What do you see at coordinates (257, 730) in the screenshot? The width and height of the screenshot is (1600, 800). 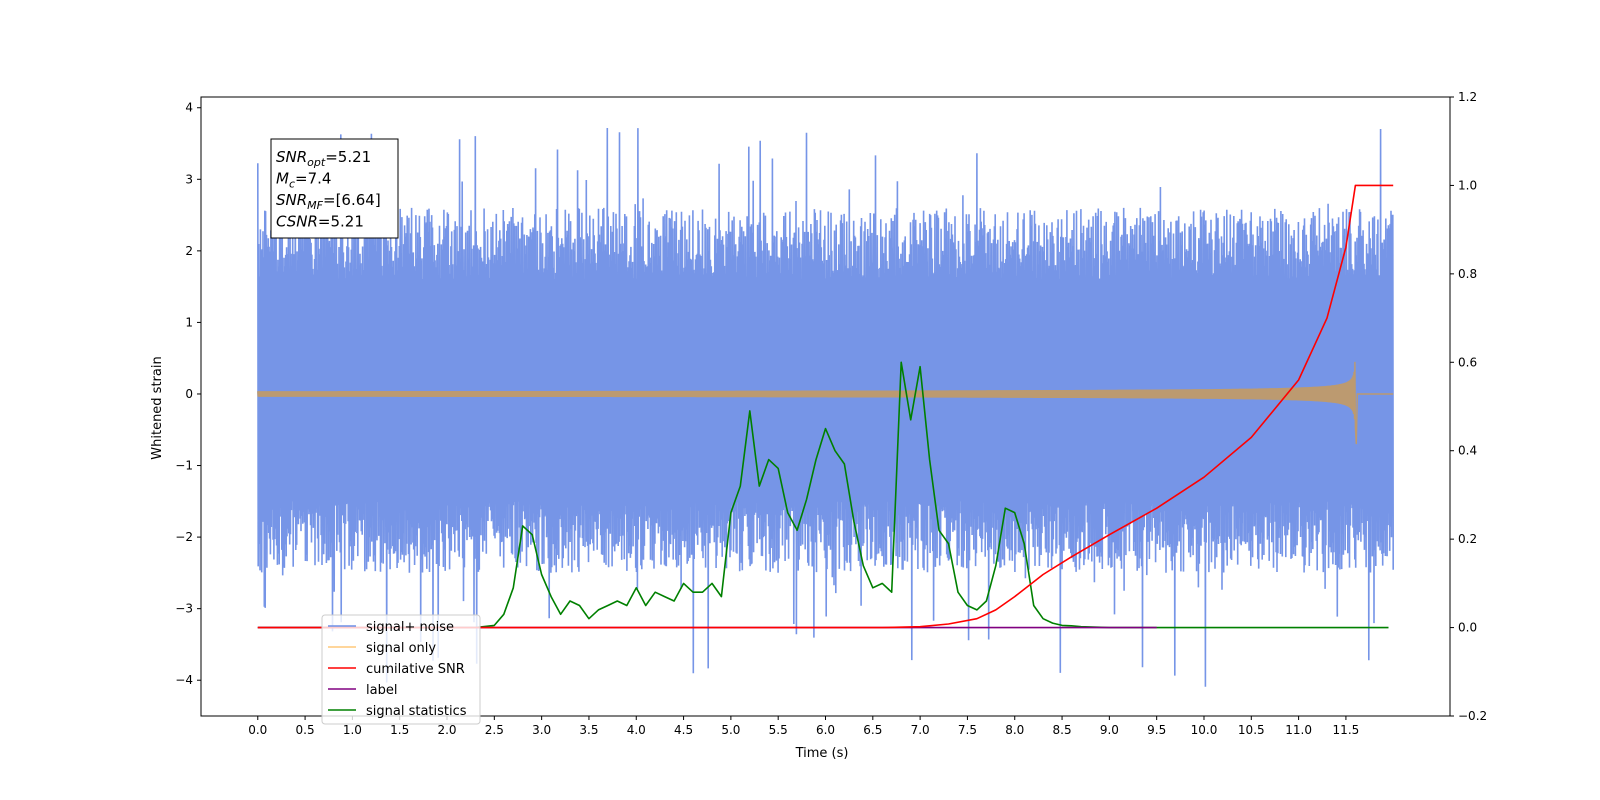 I see `x-tick-label: 0.0` at bounding box center [257, 730].